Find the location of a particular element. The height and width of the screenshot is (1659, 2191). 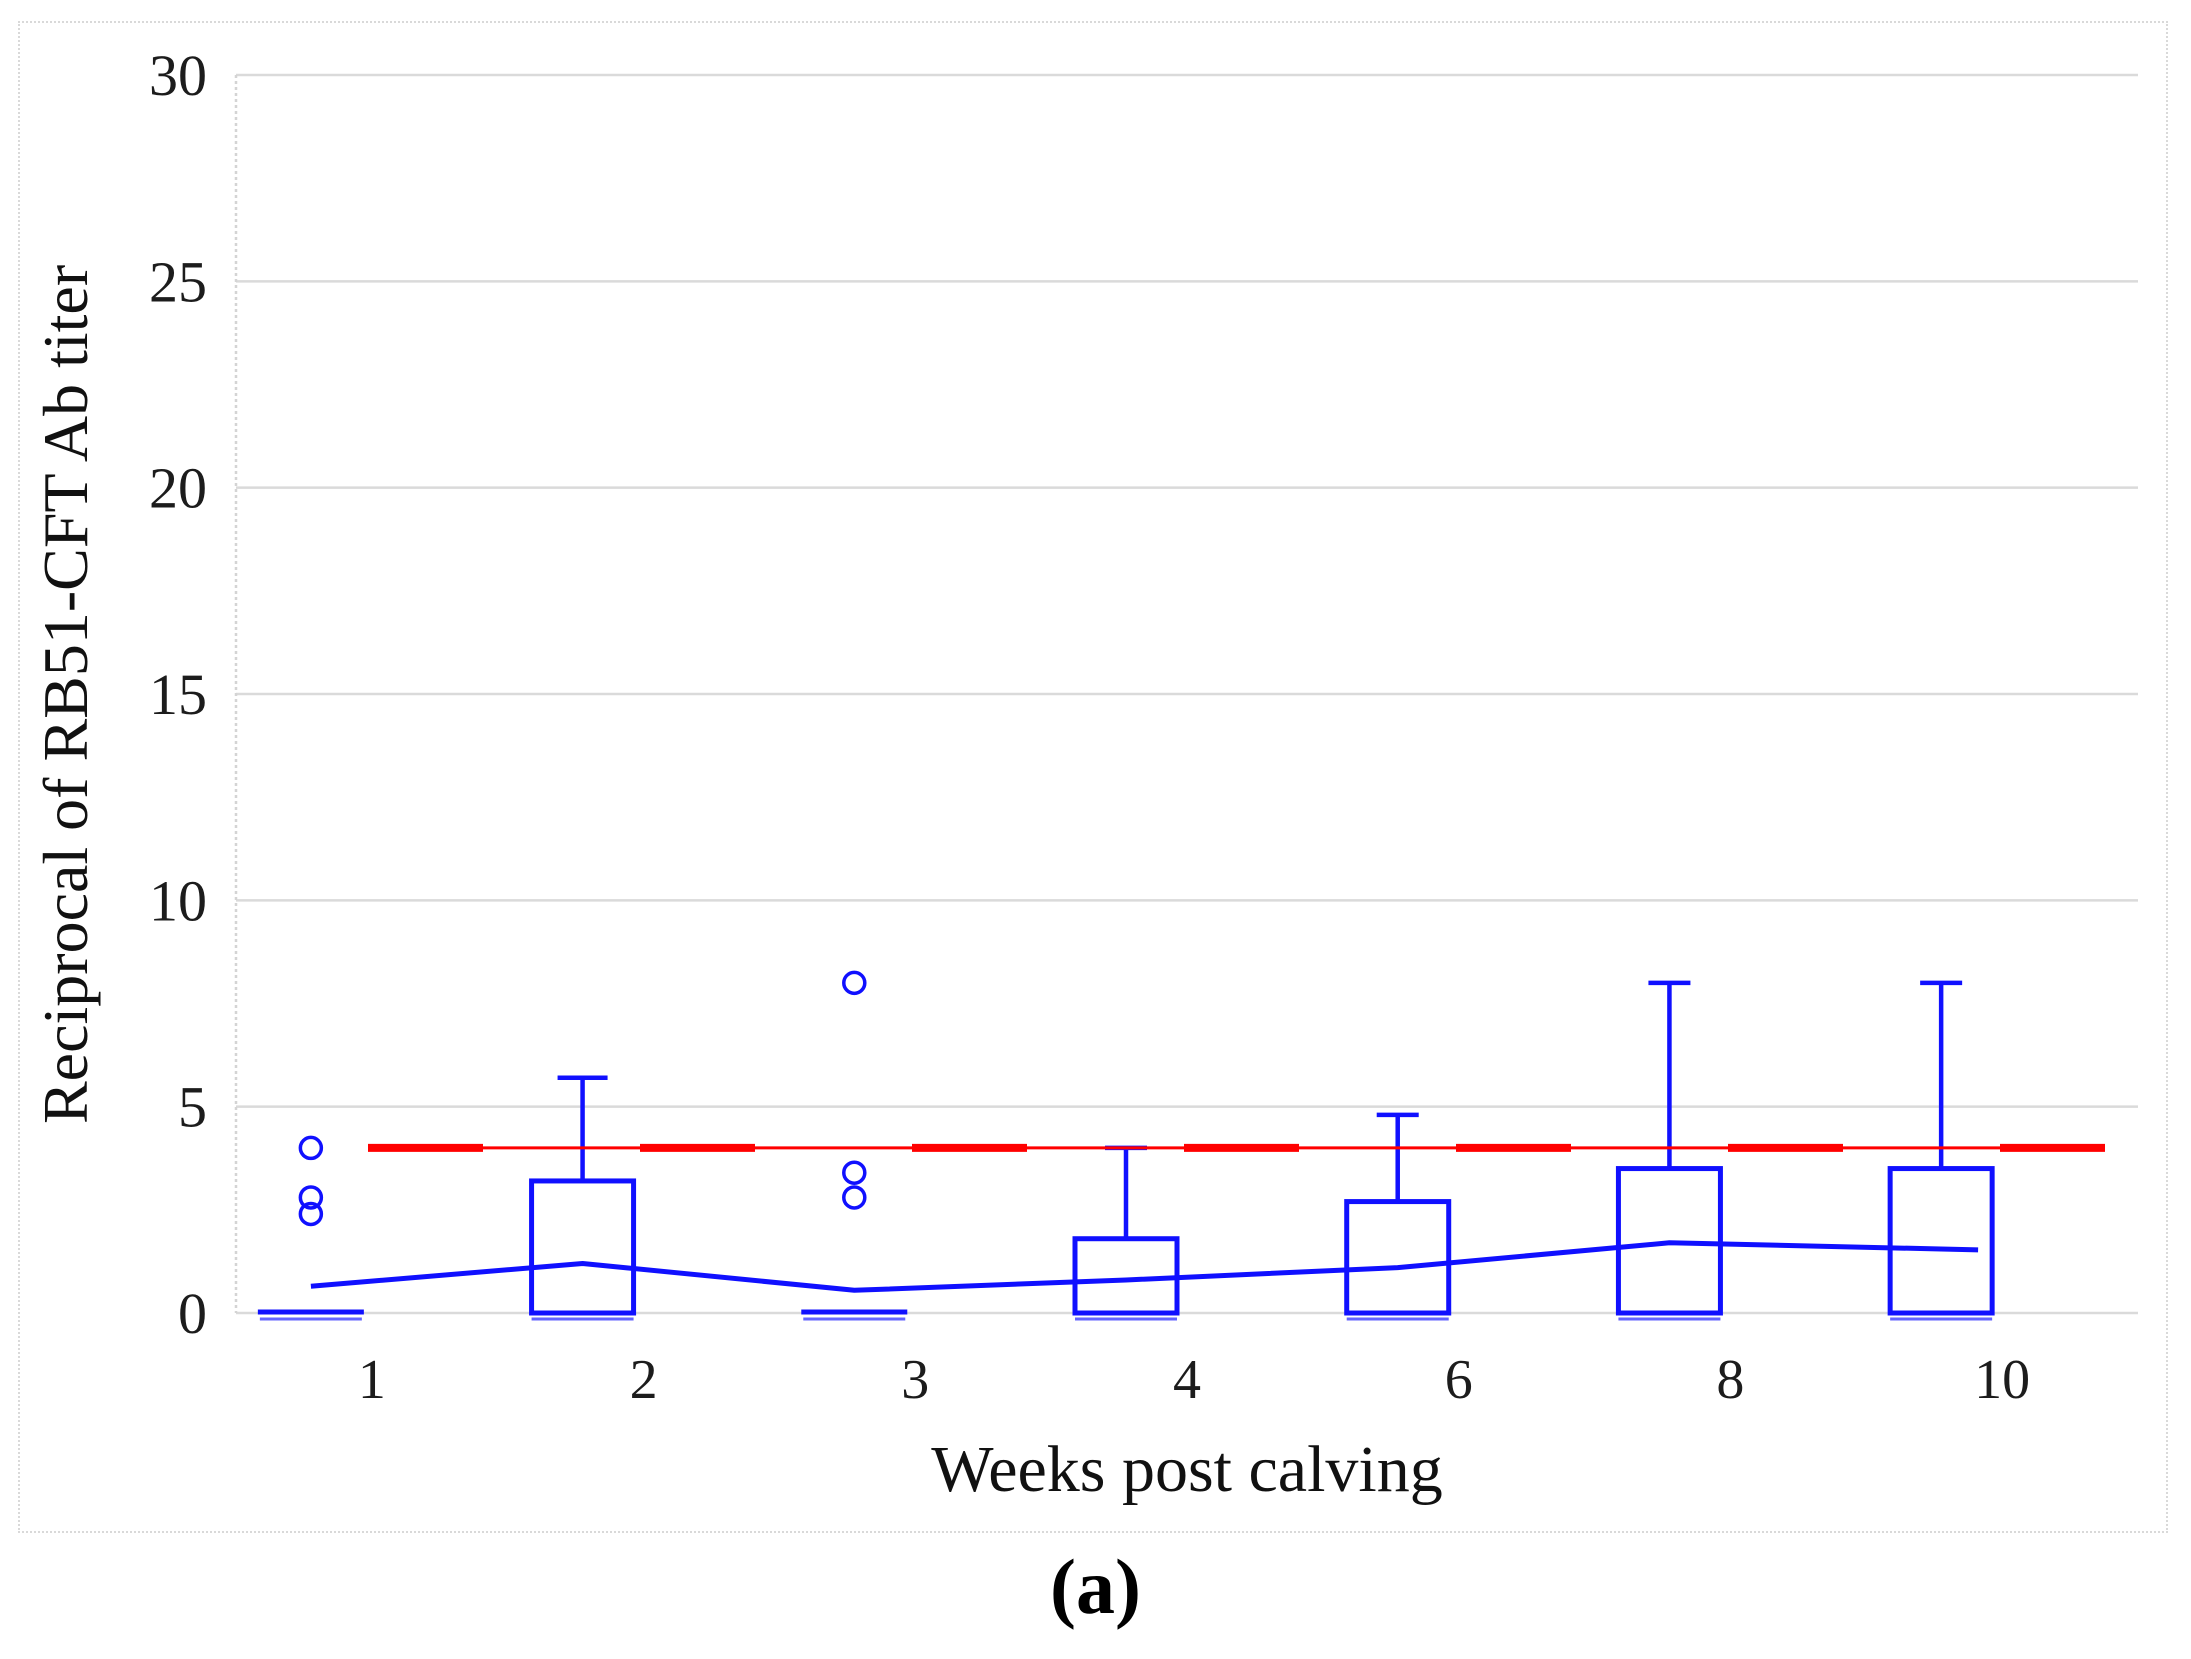

y-tick-label: 0 is located at coordinates (192, 1313).